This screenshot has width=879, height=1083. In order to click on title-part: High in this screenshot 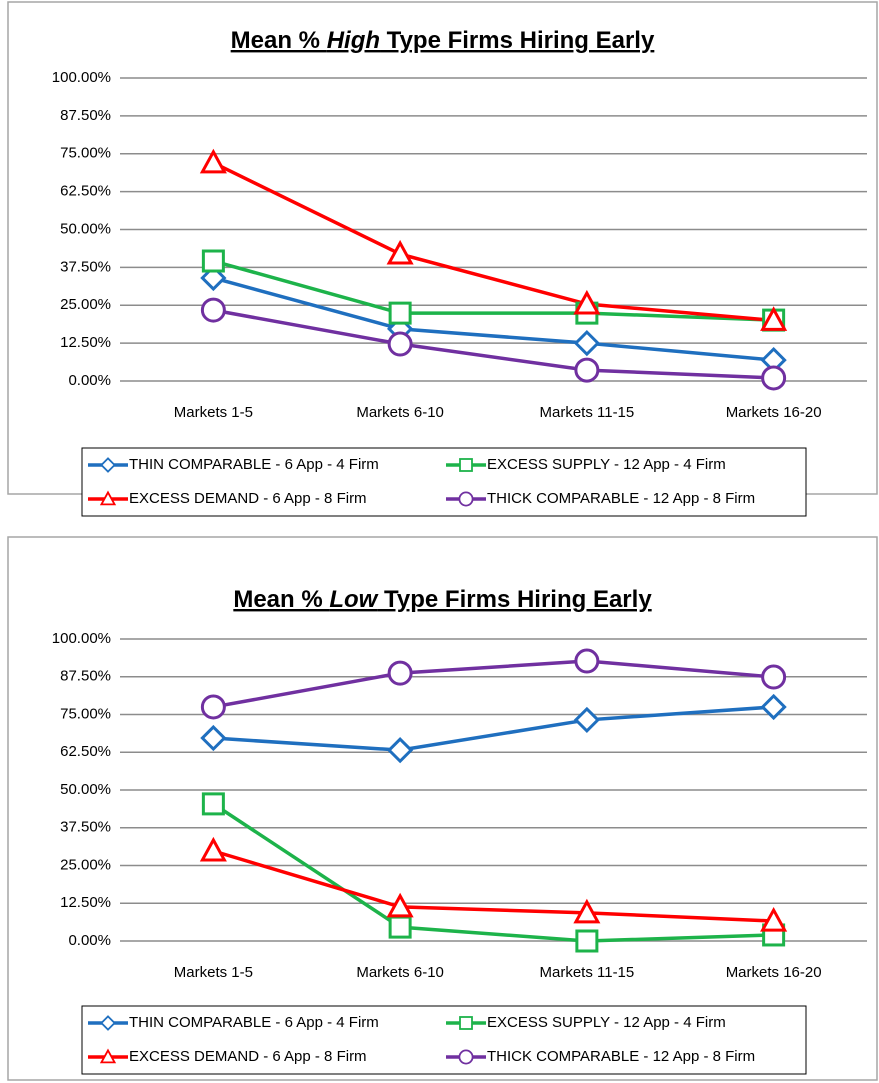, I will do `click(353, 40)`.